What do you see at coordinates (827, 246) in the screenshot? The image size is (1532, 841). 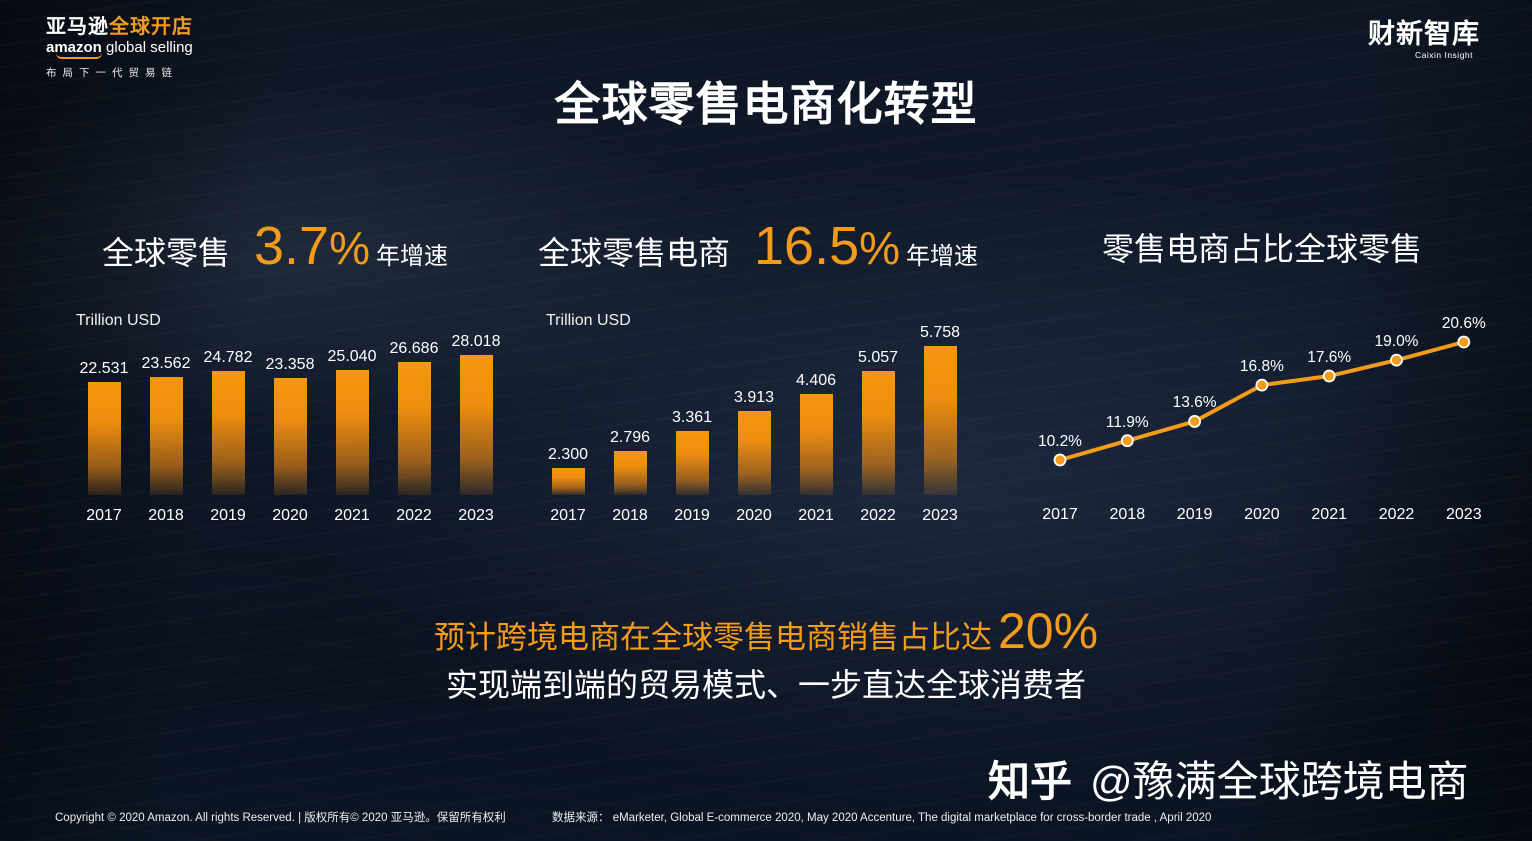 I see `kpi-value: 16.5%` at bounding box center [827, 246].